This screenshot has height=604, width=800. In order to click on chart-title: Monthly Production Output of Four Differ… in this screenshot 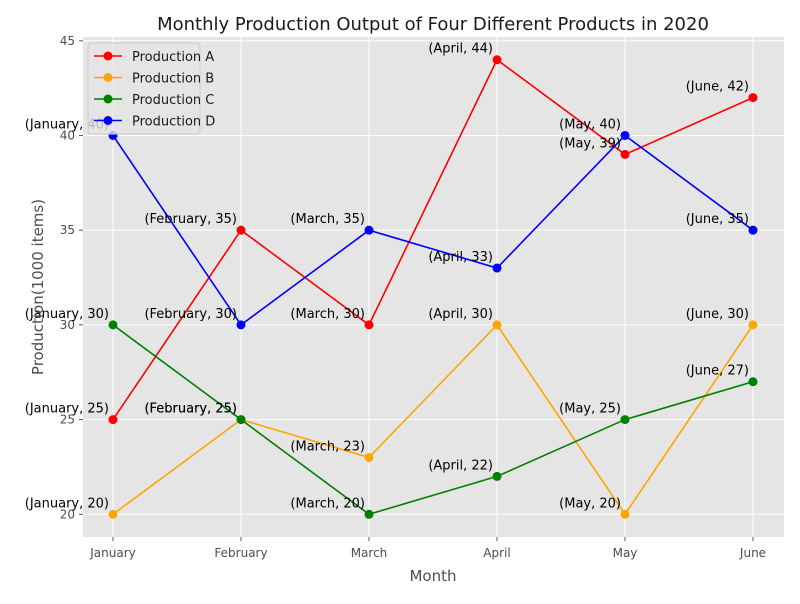, I will do `click(433, 24)`.